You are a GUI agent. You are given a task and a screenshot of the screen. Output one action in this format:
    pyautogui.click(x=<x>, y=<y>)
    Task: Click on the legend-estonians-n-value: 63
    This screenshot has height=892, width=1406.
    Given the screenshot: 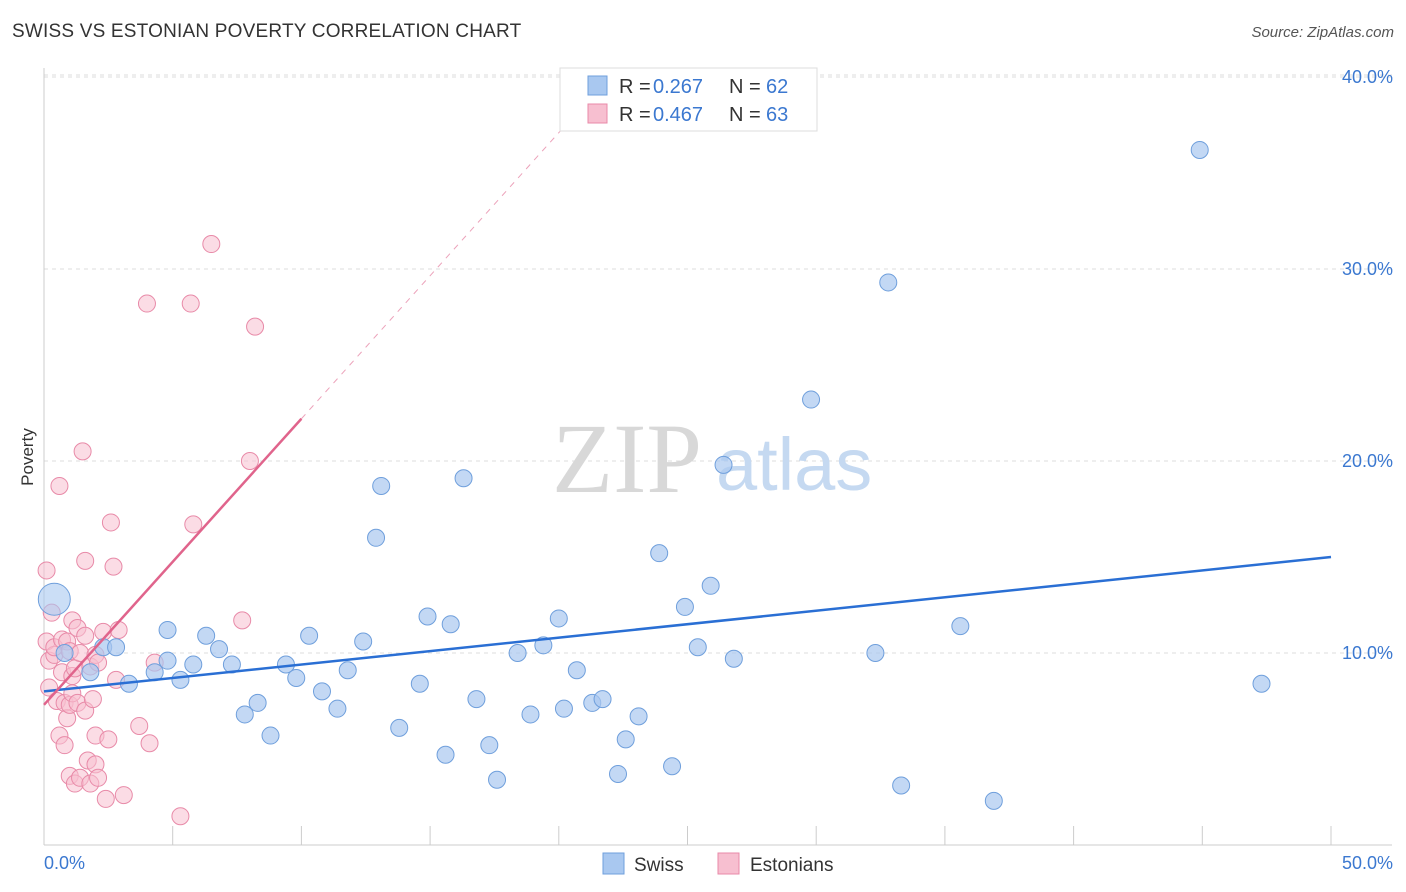 What is the action you would take?
    pyautogui.click(x=777, y=115)
    